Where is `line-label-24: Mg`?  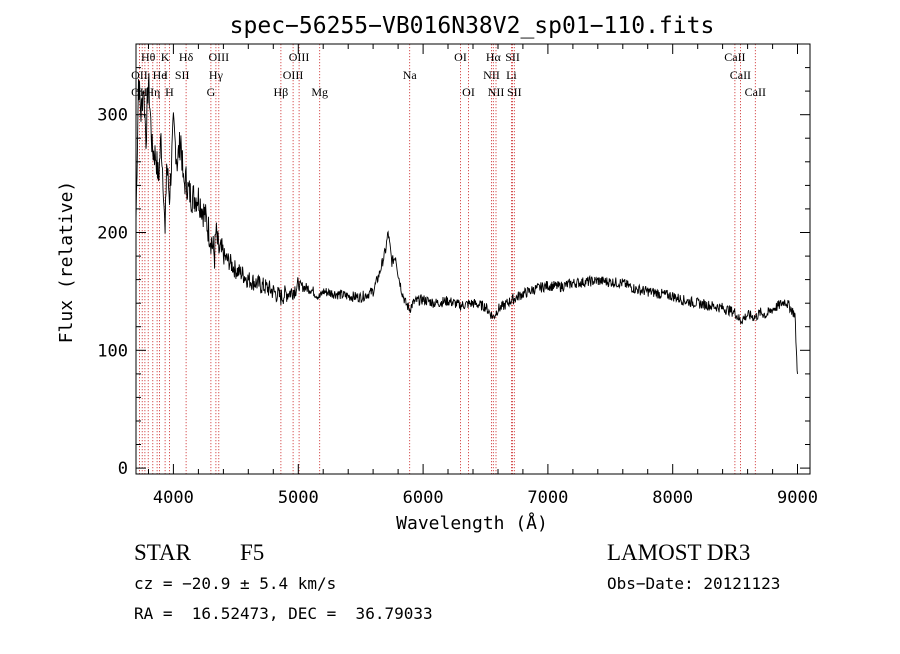 line-label-24: Mg is located at coordinates (319, 92).